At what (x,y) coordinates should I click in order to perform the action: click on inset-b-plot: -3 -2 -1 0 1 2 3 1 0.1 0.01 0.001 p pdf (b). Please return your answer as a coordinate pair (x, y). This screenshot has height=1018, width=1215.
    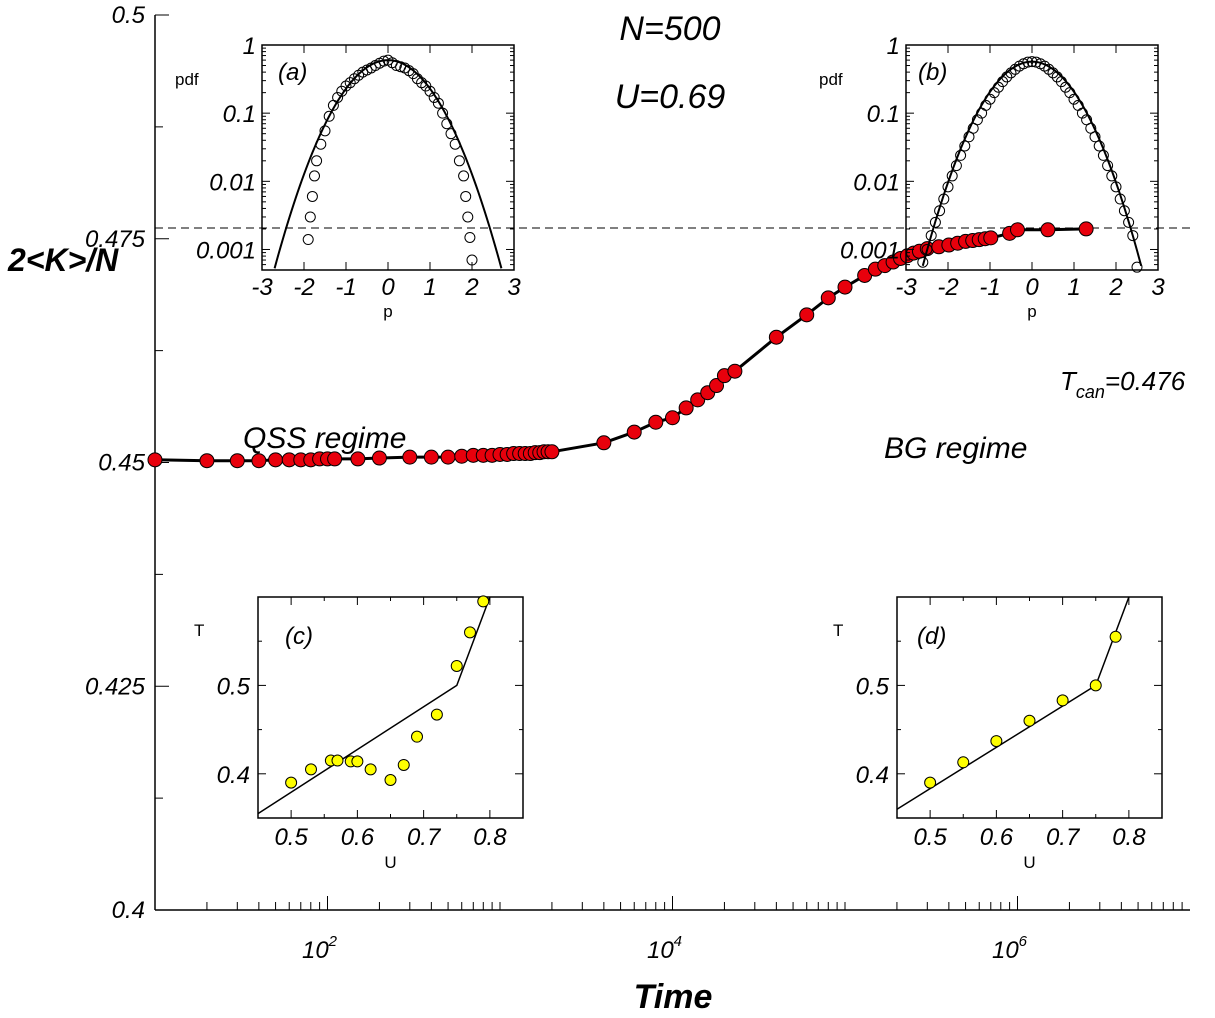
    Looking at the image, I should click on (992, 177).